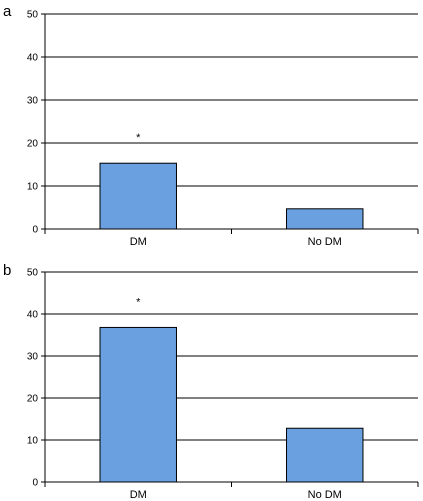 The height and width of the screenshot is (501, 423). What do you see at coordinates (7, 11) in the screenshot?
I see `panel-label: a` at bounding box center [7, 11].